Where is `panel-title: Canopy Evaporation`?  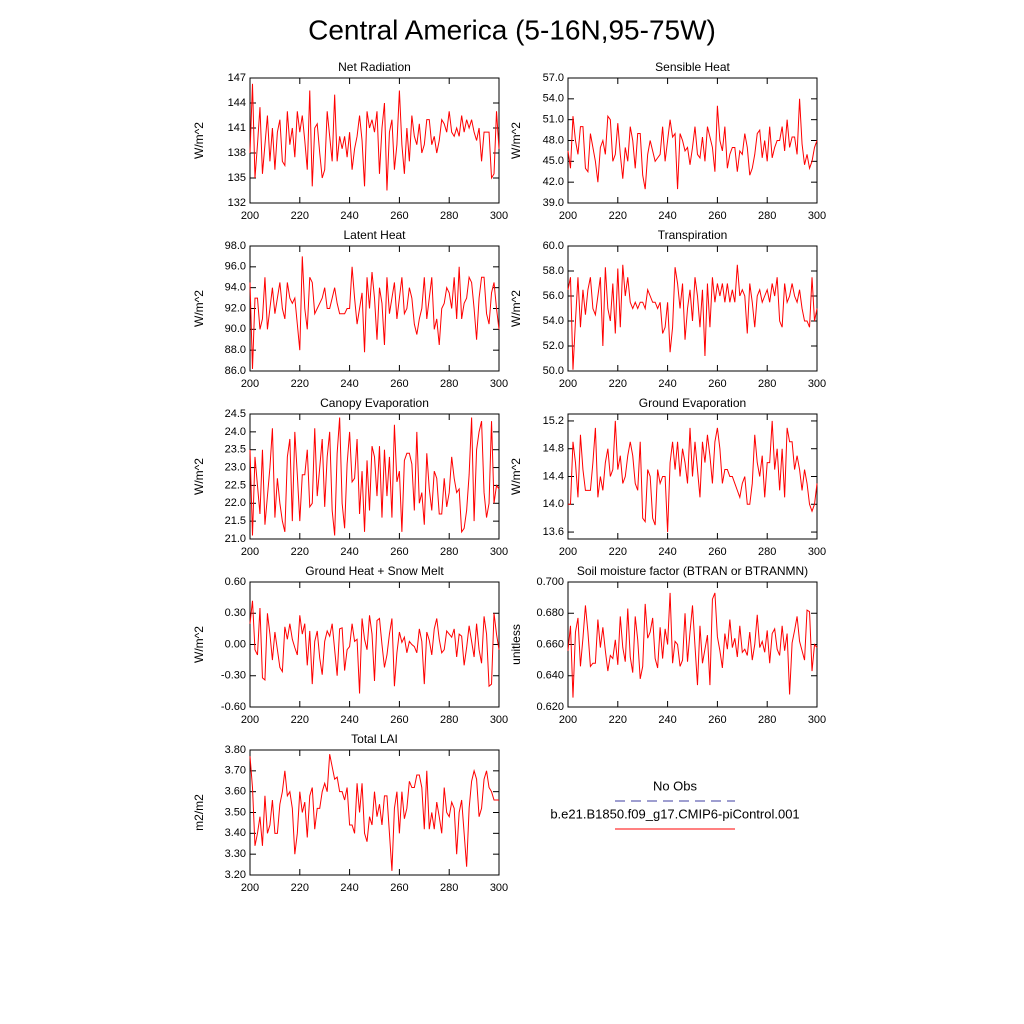 panel-title: Canopy Evaporation is located at coordinates (374, 403).